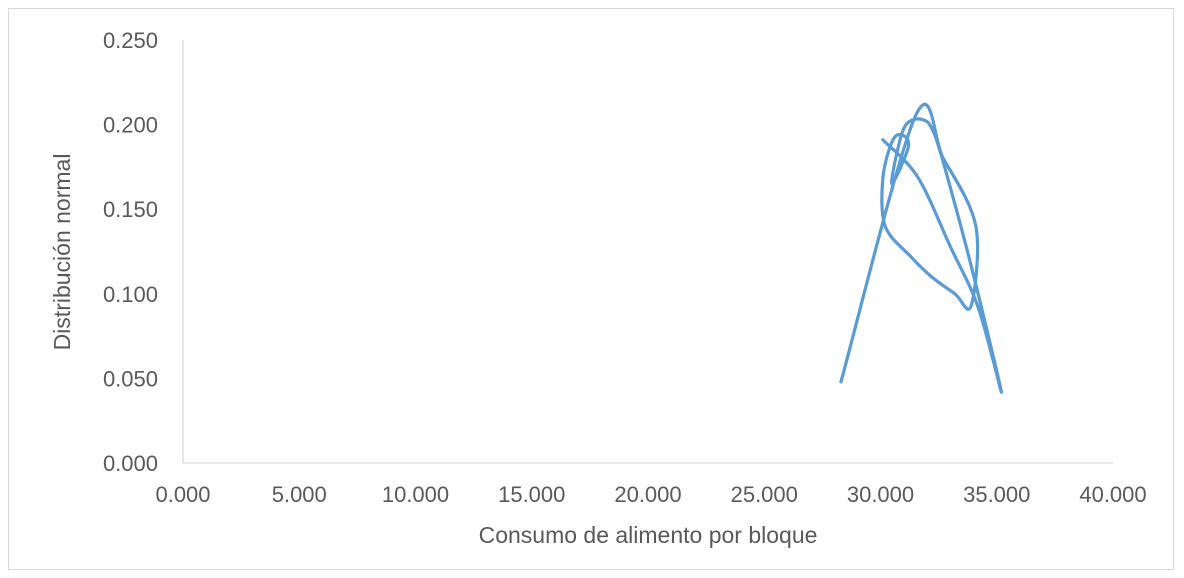 The image size is (1184, 578). I want to click on x-tick-label: 20.000, so click(647, 494).